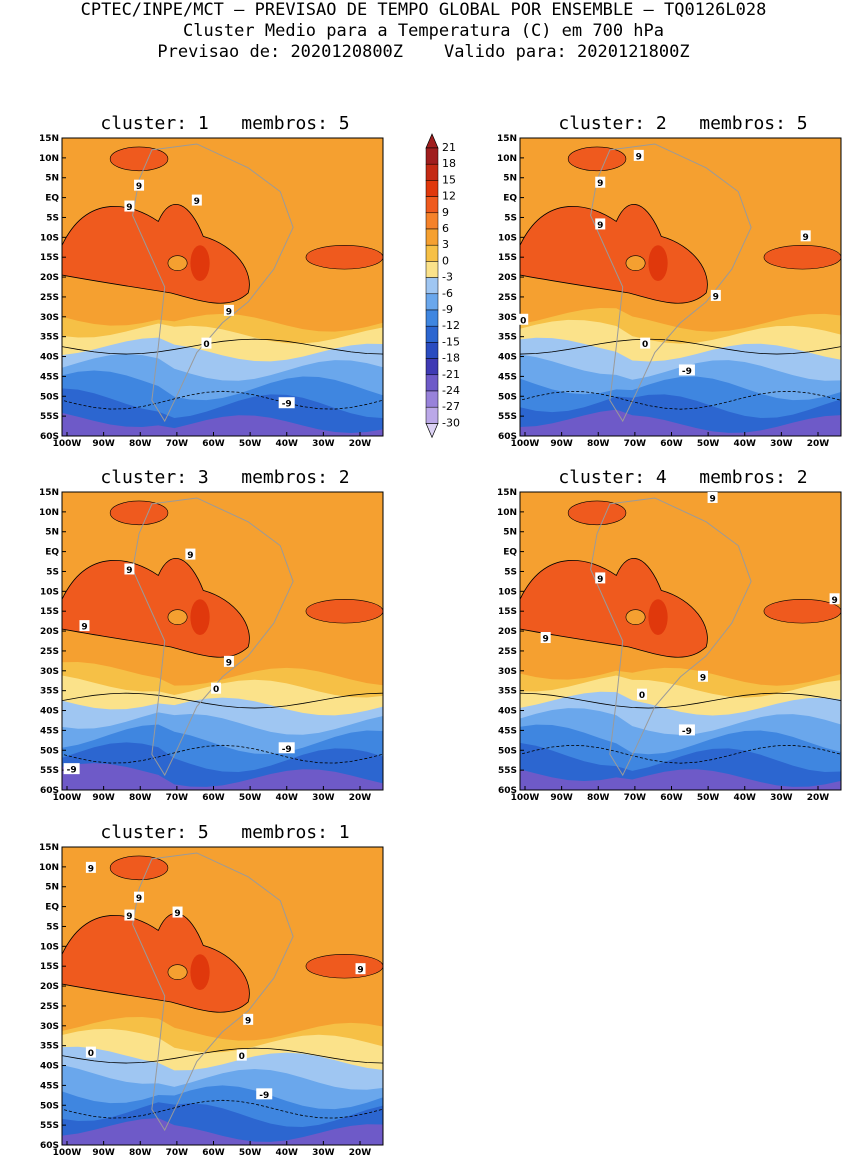  Describe the element at coordinates (449, 196) in the screenshot. I see `colorbar-label: 12` at that location.